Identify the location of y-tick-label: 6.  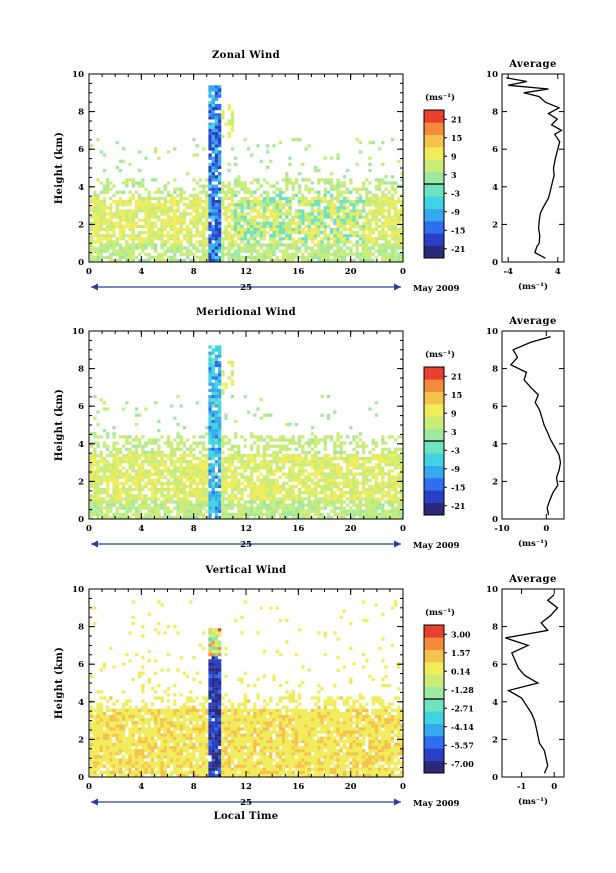
(81, 150).